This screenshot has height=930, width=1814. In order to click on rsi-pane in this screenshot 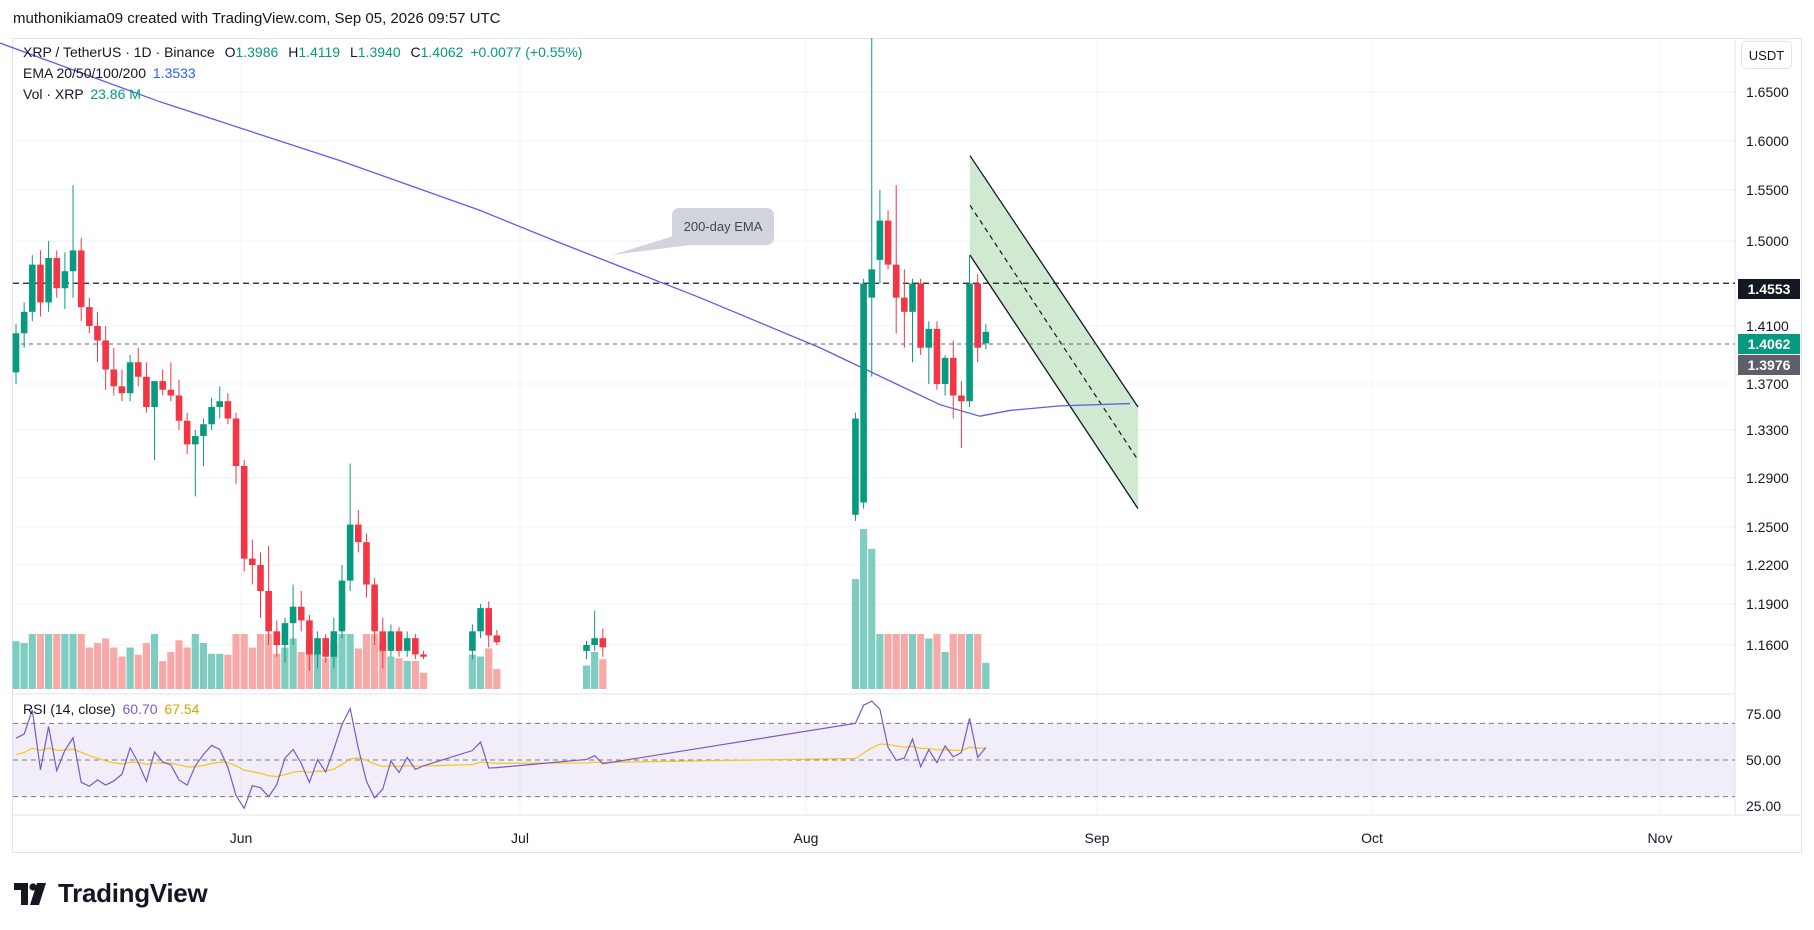, I will do `click(874, 755)`.